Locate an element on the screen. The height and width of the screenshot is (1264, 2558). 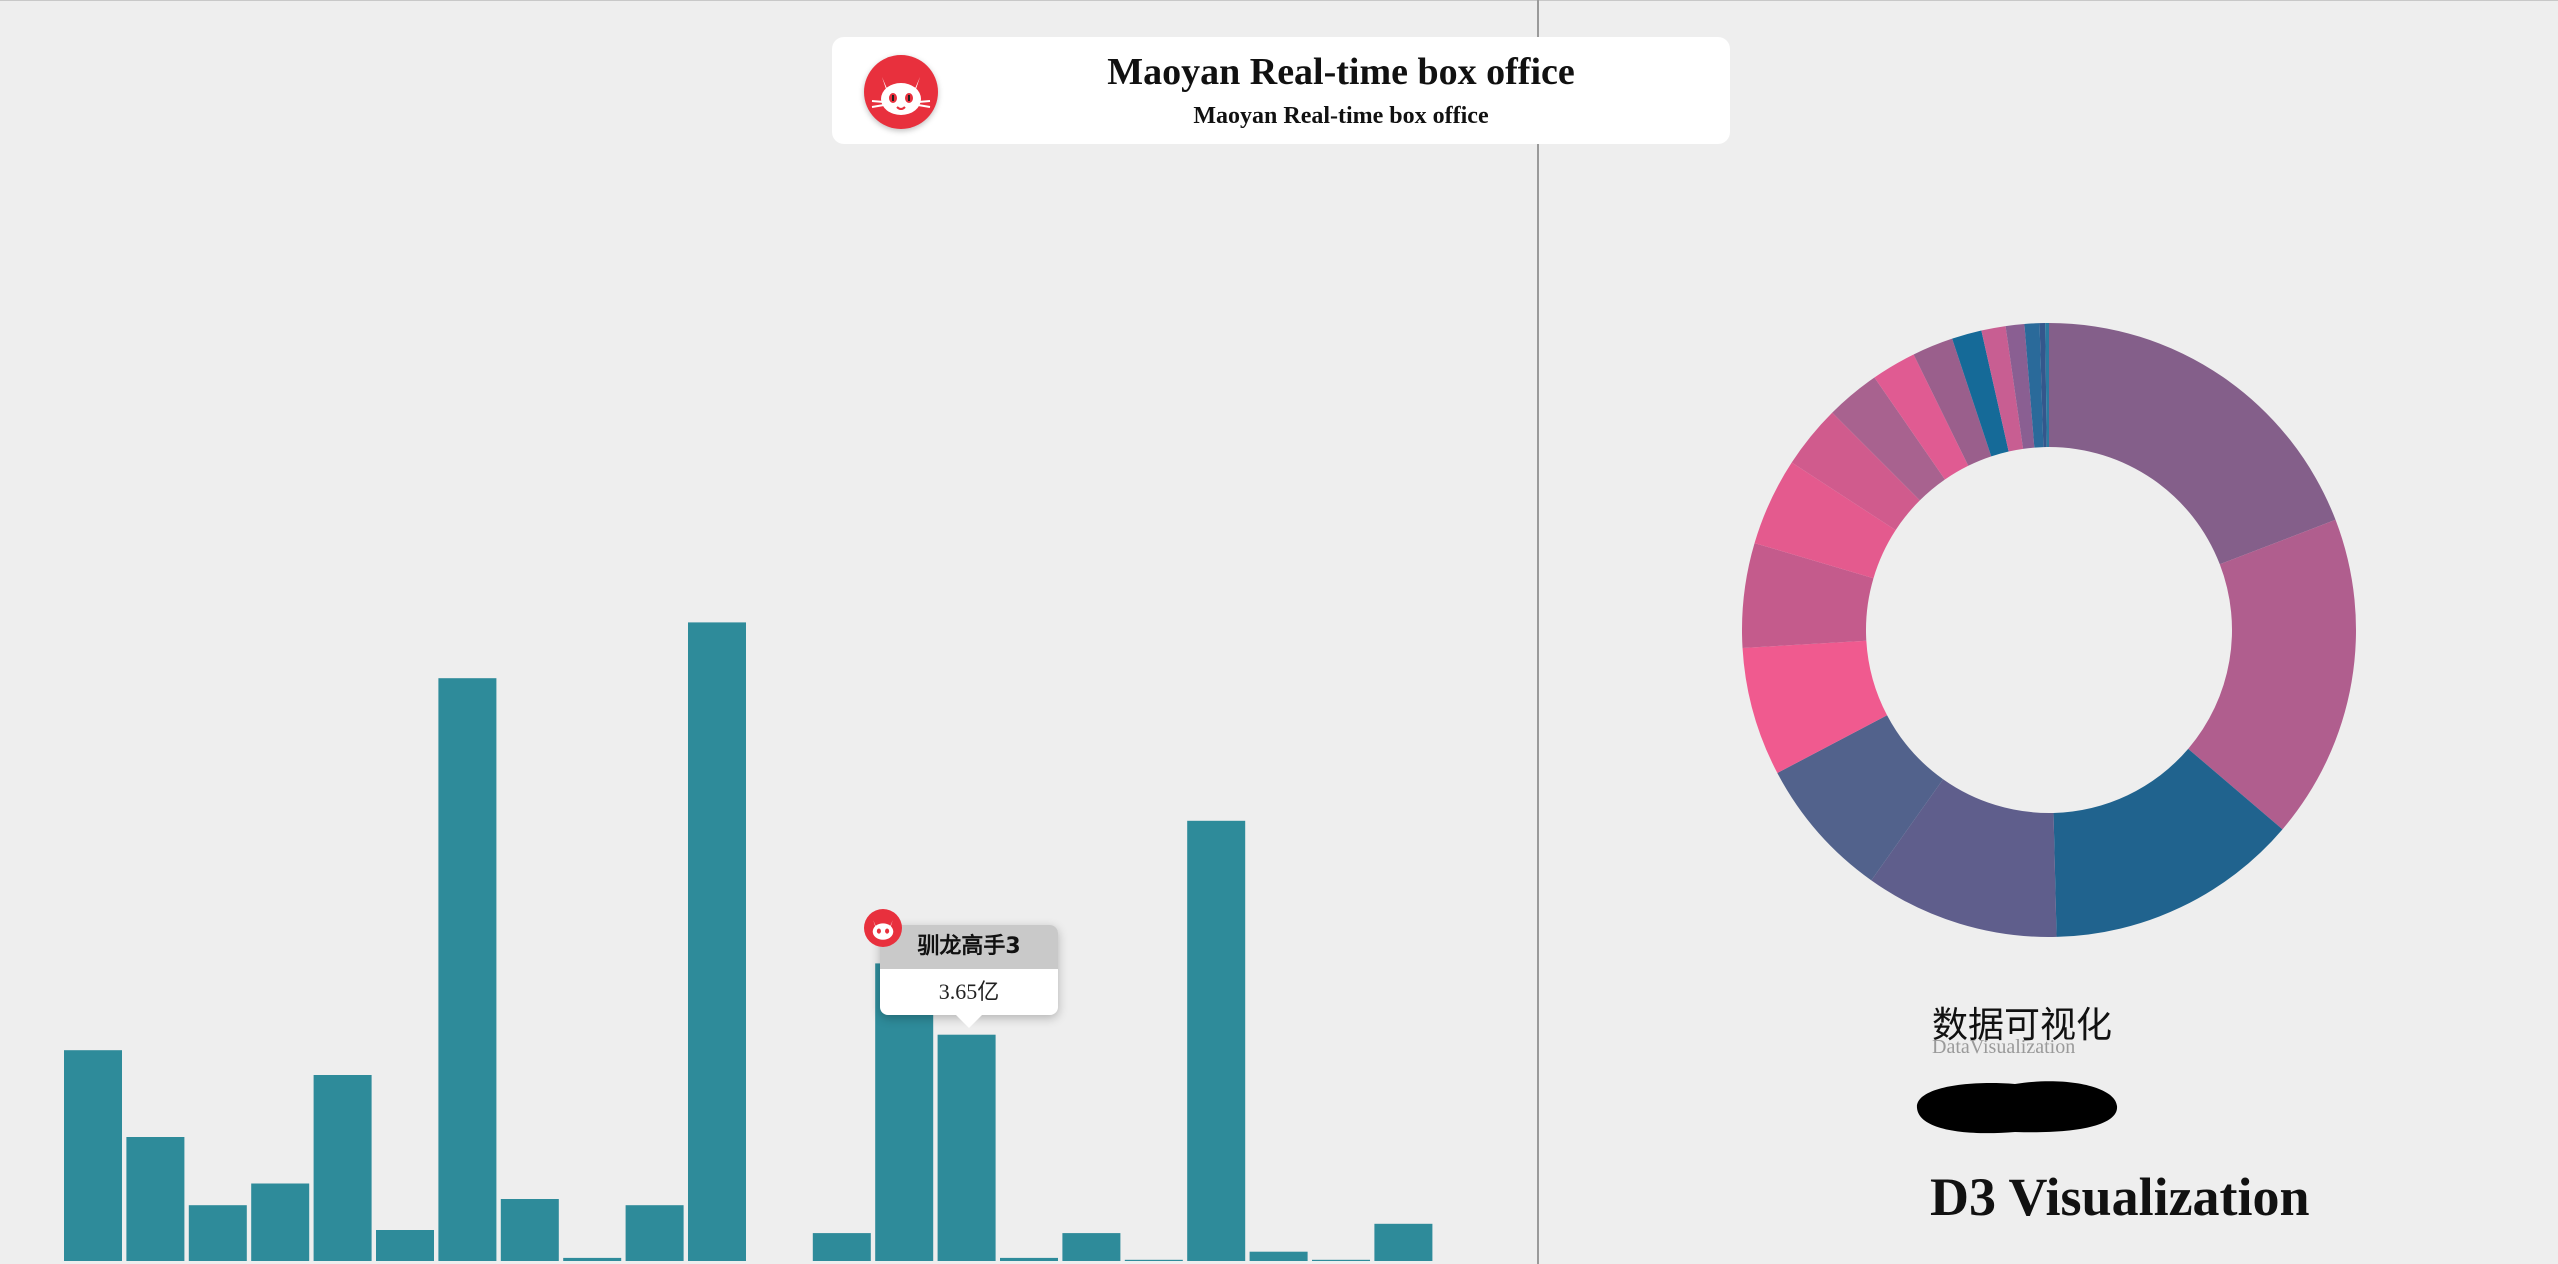
d3-visualization-title: D3 Visualization is located at coordinates (2120, 1197).